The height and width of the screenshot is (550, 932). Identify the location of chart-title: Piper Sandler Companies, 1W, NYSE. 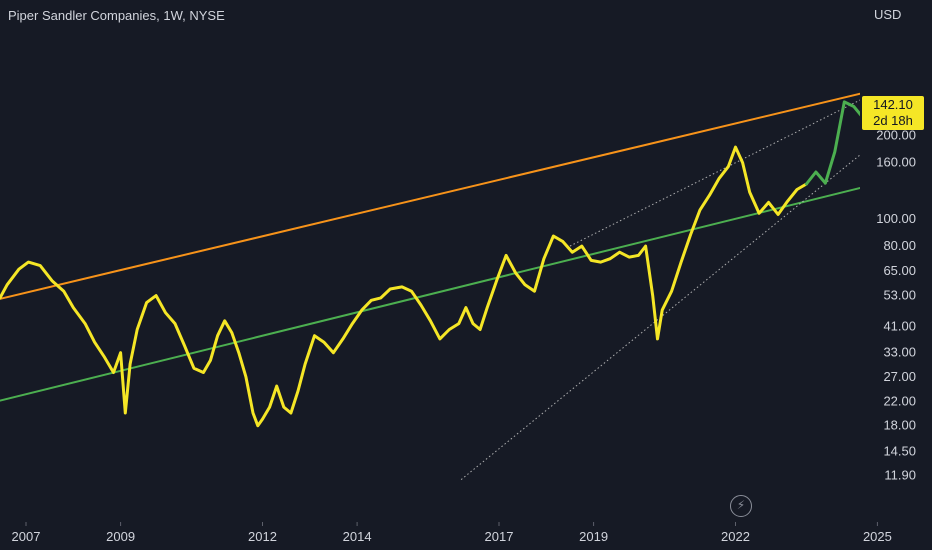
(116, 15).